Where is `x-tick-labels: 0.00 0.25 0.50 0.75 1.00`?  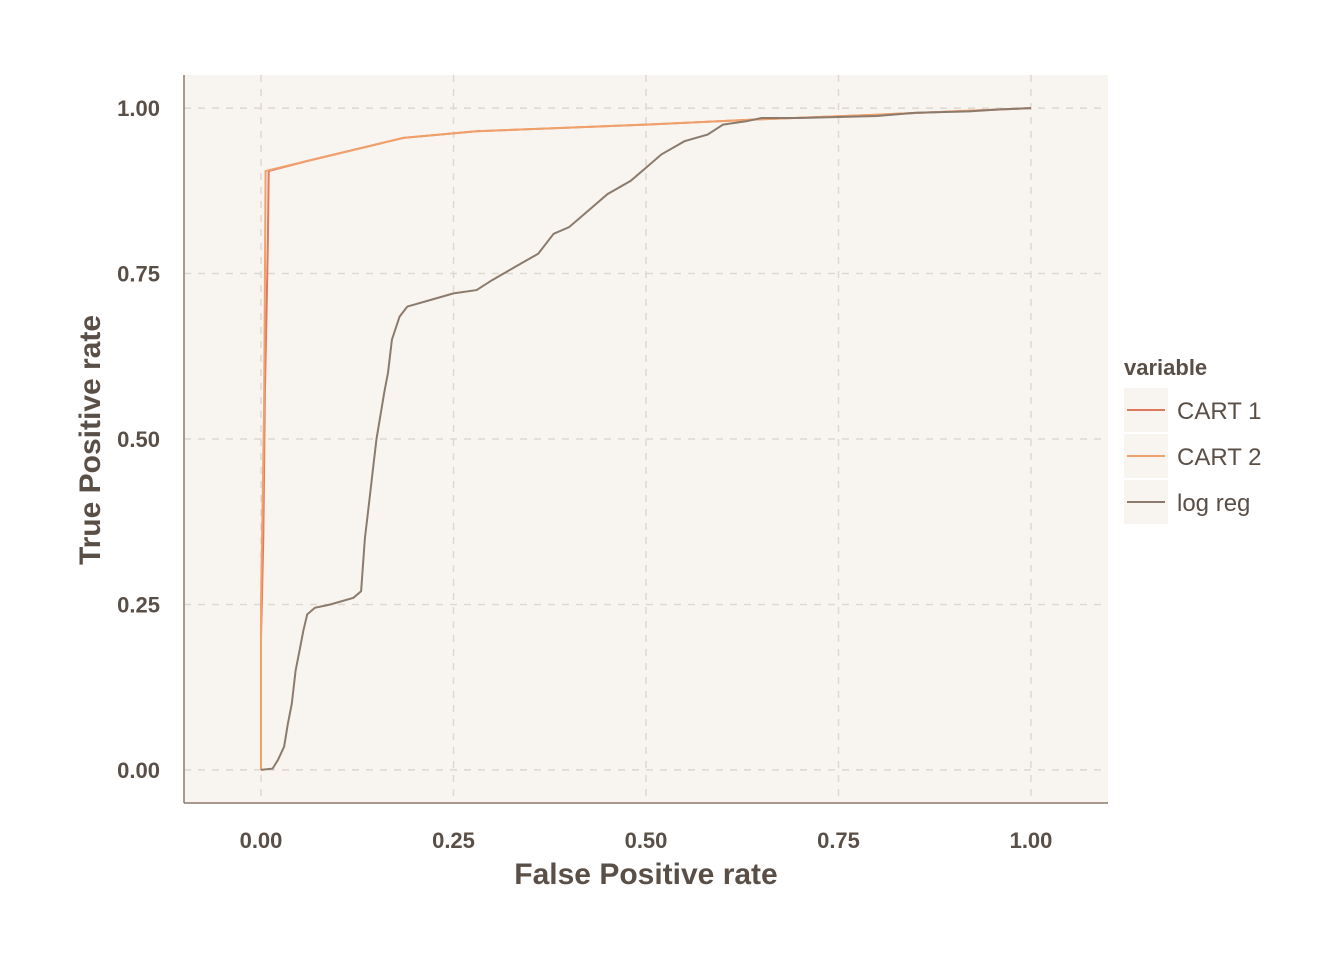
x-tick-labels: 0.00 0.25 0.50 0.75 1.00 is located at coordinates (646, 840).